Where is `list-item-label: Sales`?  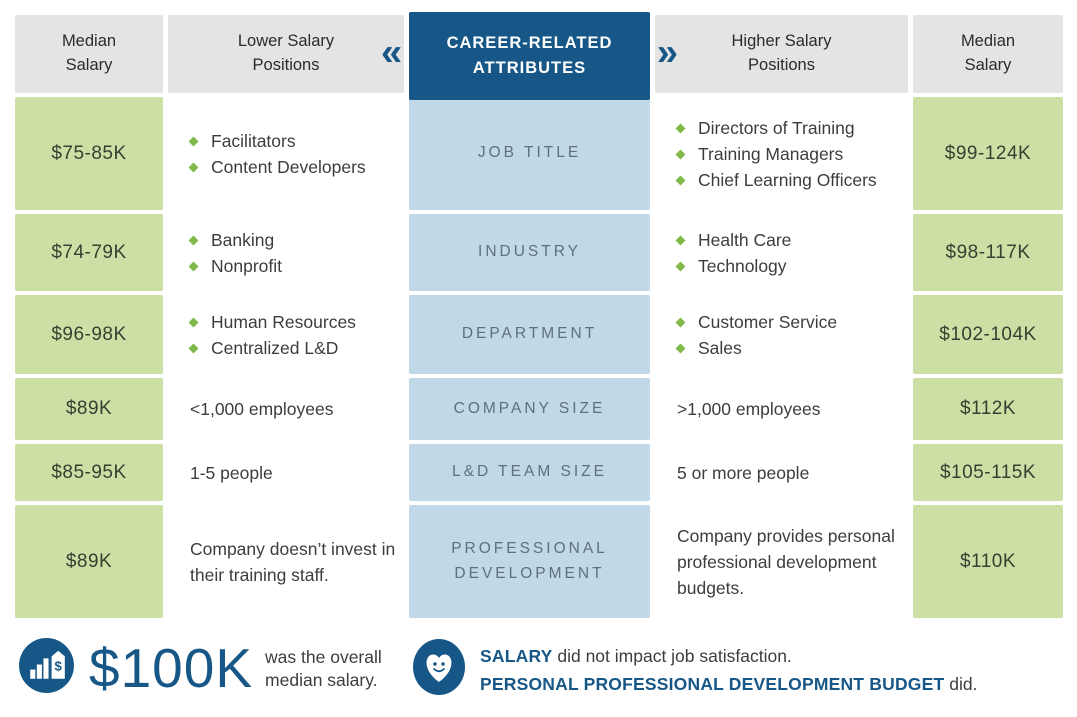 list-item-label: Sales is located at coordinates (720, 347).